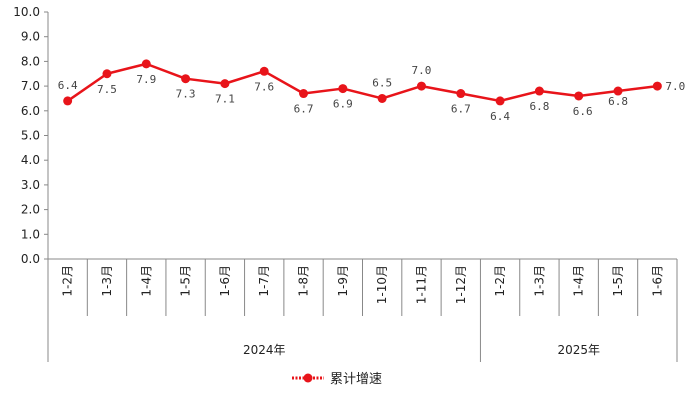 This screenshot has height=404, width=692. What do you see at coordinates (264, 350) in the screenshot?
I see `group-label: 2024年` at bounding box center [264, 350].